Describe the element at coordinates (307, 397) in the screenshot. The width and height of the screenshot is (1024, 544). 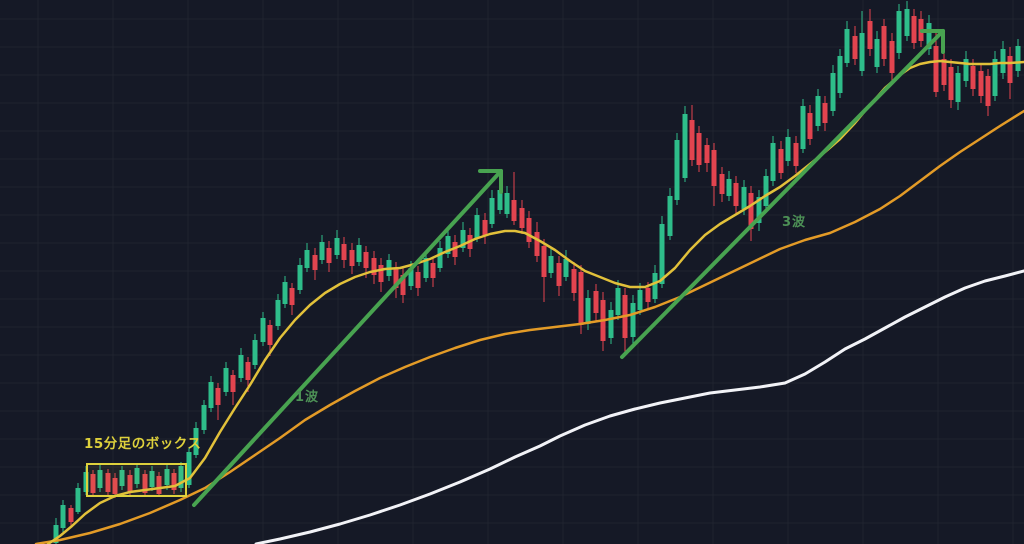
I see `wave-1-label: 1波` at that location.